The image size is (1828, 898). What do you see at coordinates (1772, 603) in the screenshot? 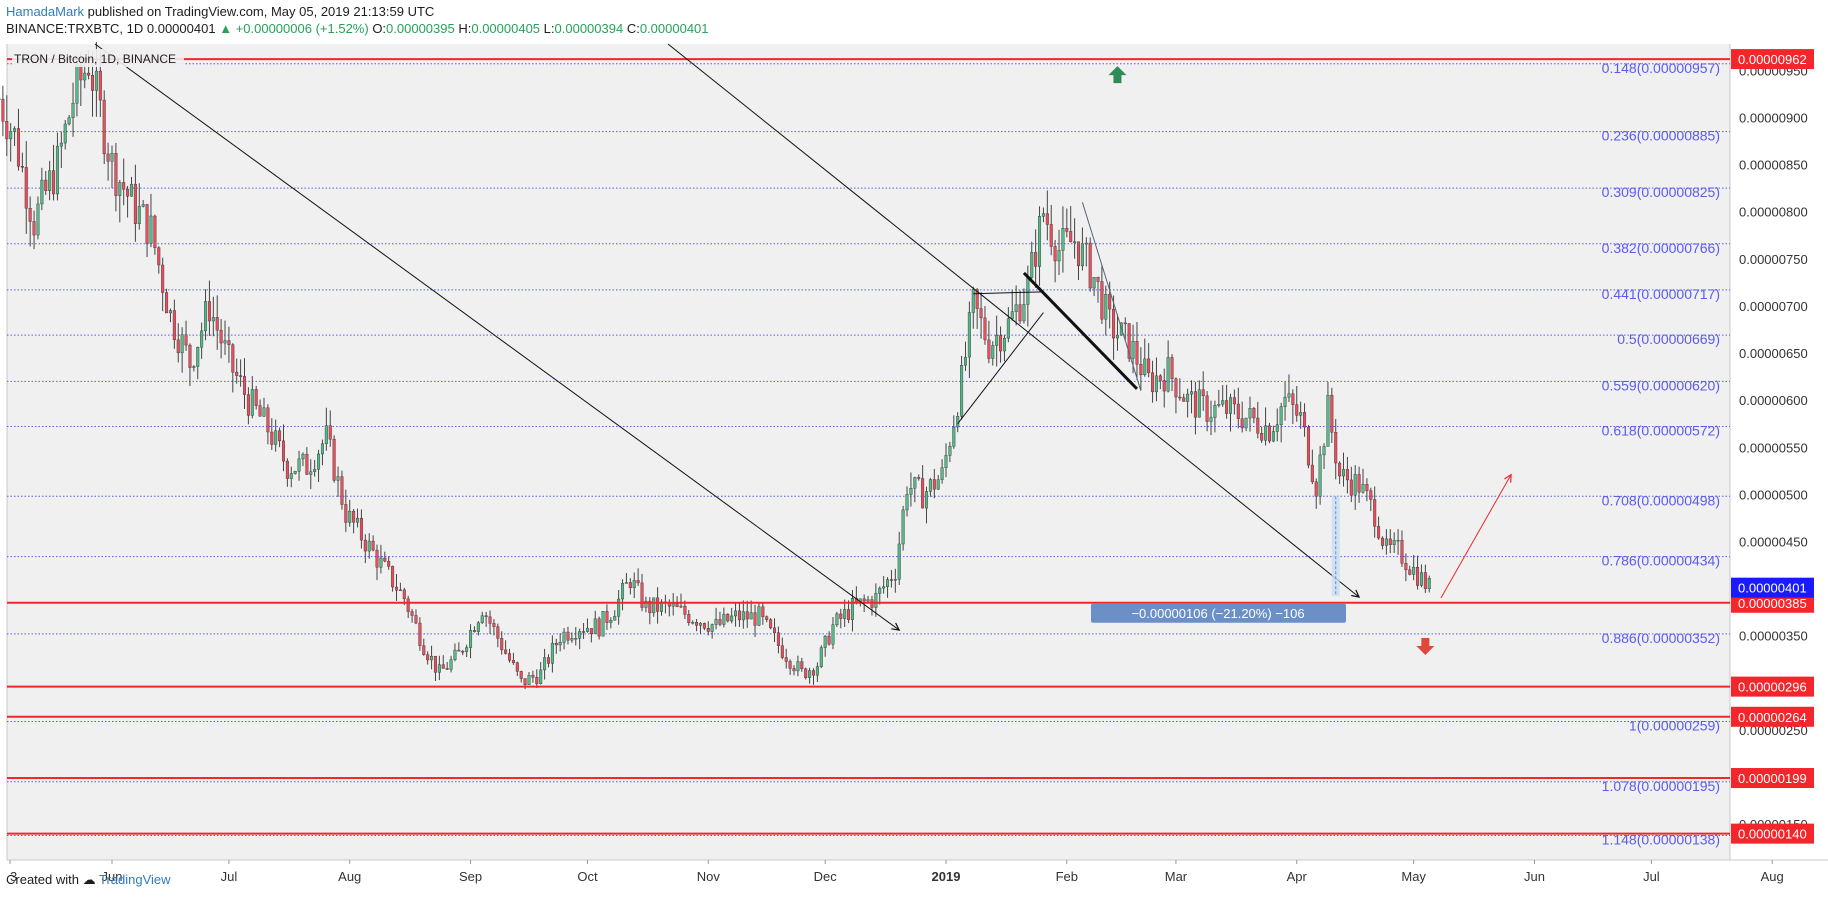
I see `price-badge-label: 0.00000385` at bounding box center [1772, 603].